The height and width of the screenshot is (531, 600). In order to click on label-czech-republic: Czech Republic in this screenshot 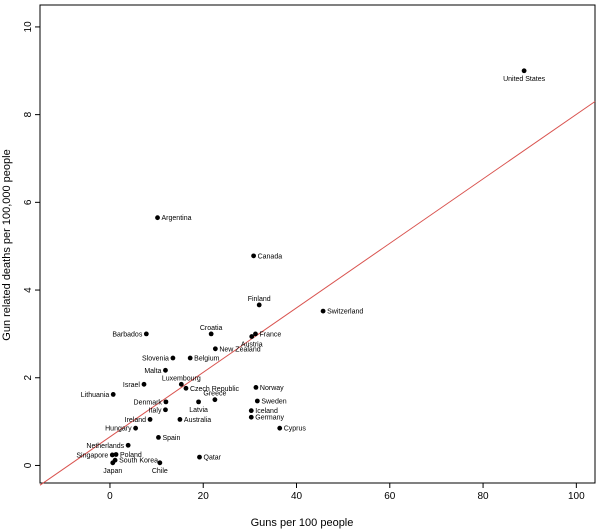, I will do `click(215, 389)`.